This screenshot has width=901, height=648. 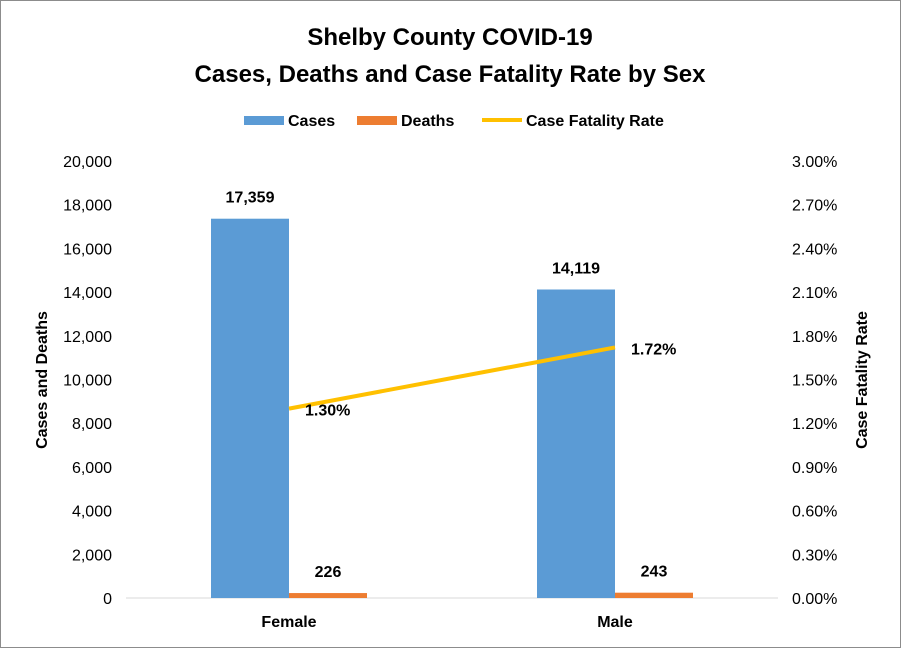 I want to click on legend-label-cases: Cases, so click(x=311, y=121).